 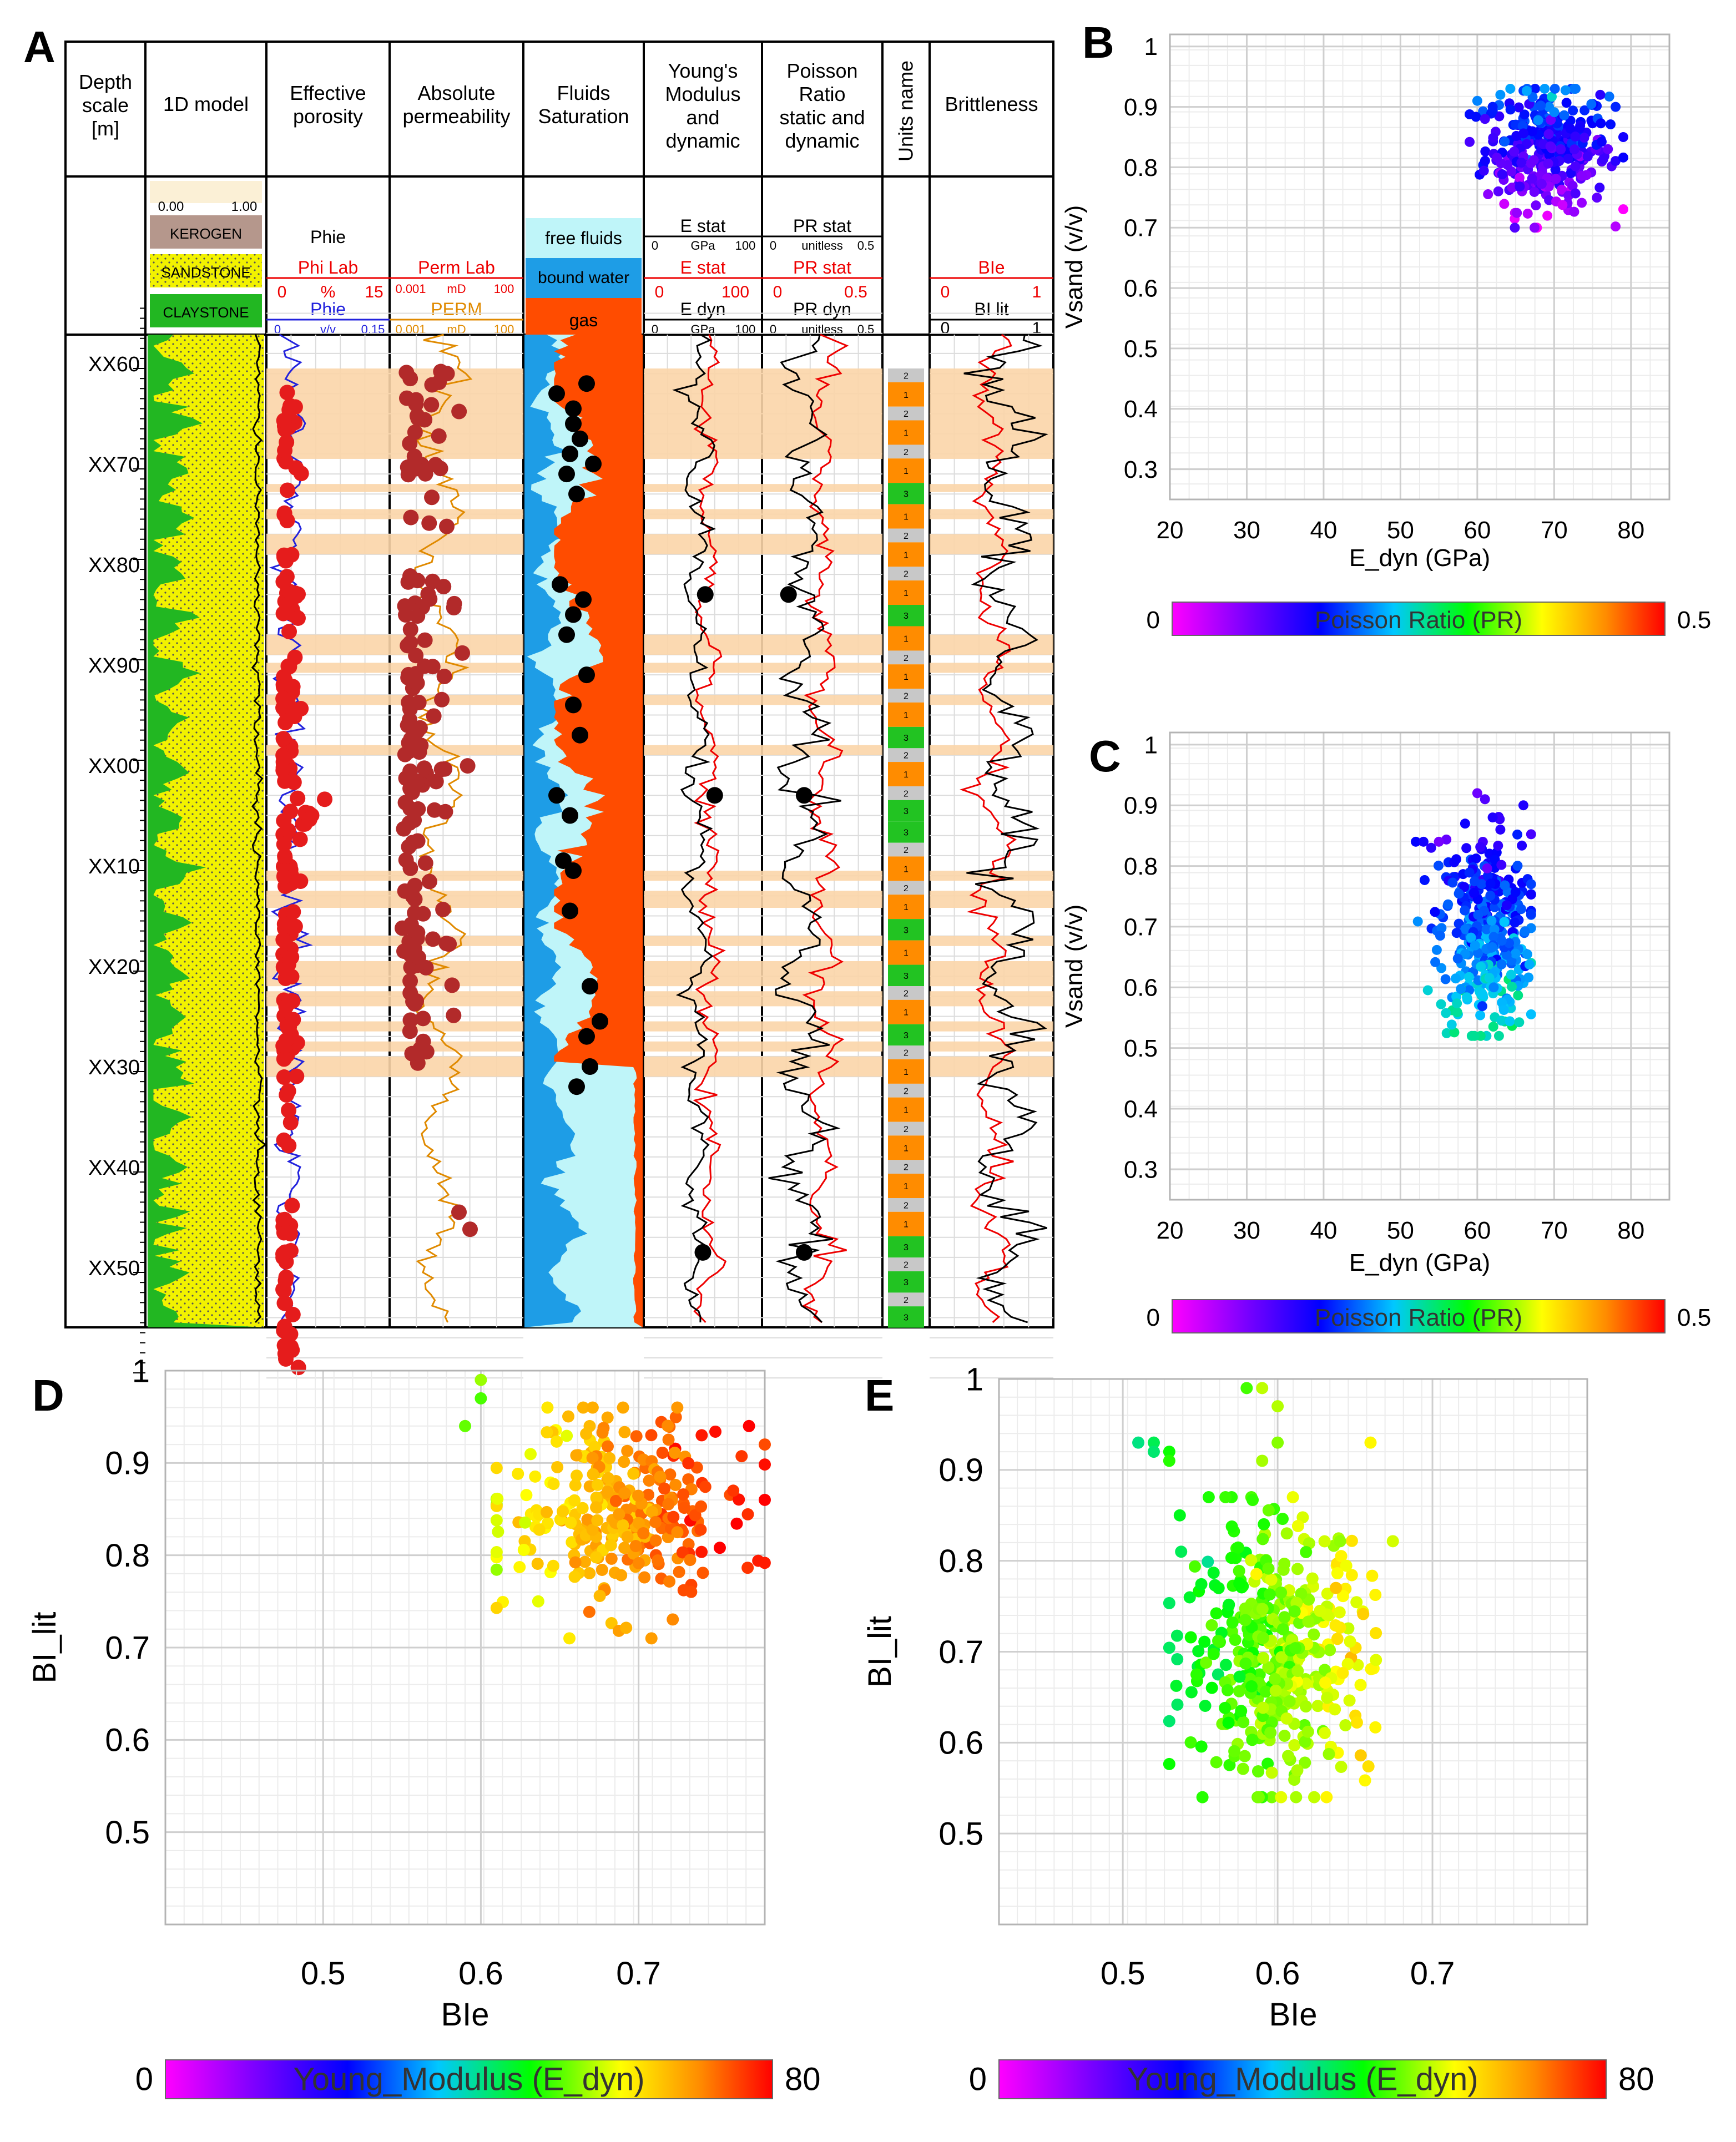 What do you see at coordinates (907, 756) in the screenshot?
I see `unit-label: 2` at bounding box center [907, 756].